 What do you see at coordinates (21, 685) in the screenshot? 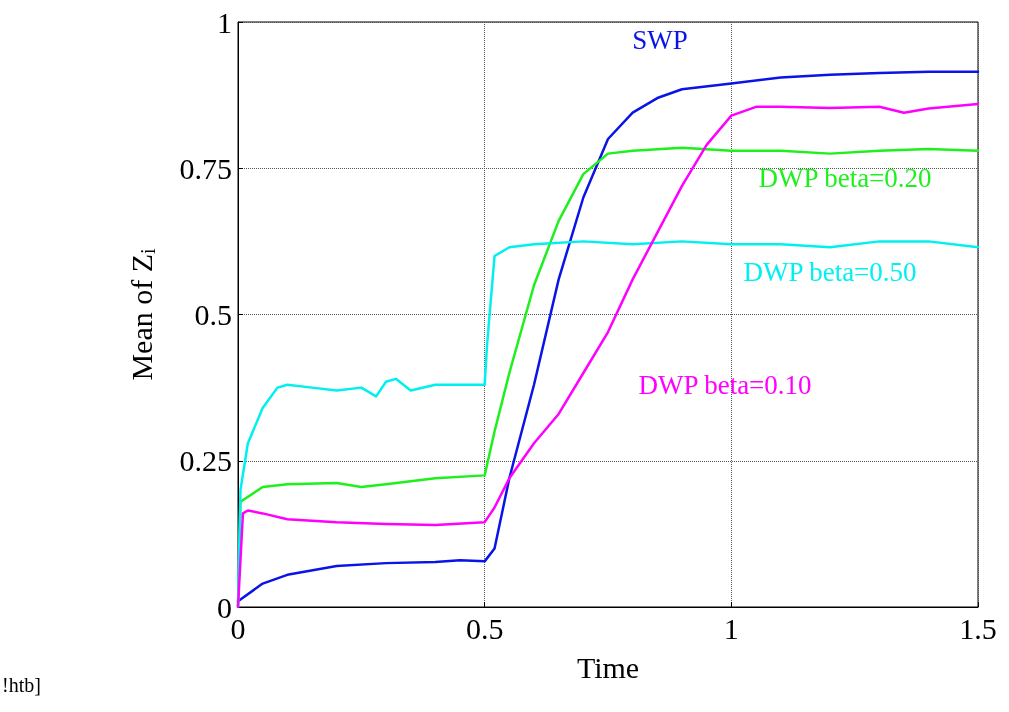
I see `text: !htb]` at bounding box center [21, 685].